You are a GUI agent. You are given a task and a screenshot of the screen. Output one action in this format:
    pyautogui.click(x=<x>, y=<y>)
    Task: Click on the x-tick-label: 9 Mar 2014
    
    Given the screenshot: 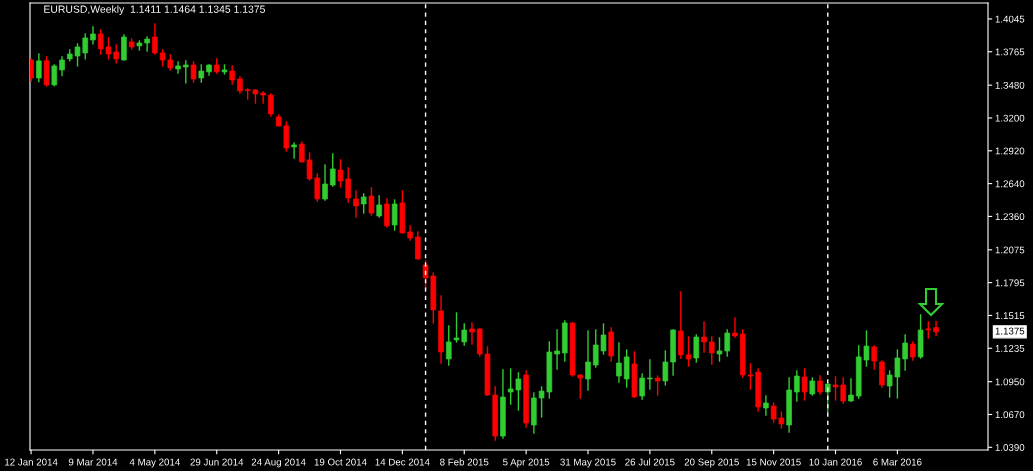 What is the action you would take?
    pyautogui.click(x=93, y=462)
    